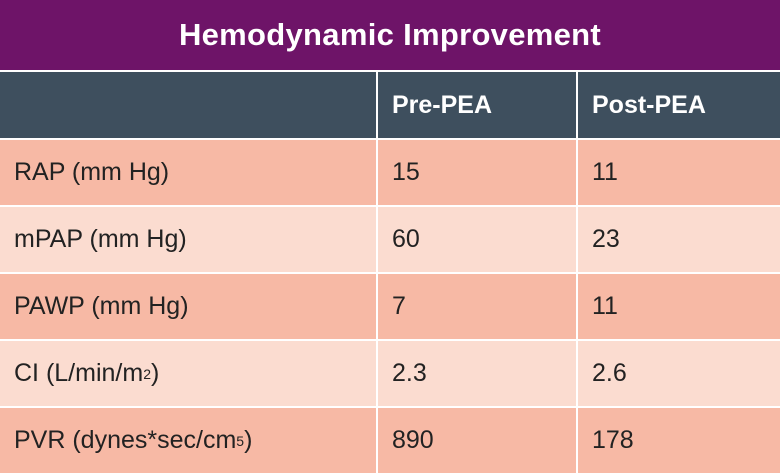  What do you see at coordinates (478, 240) in the screenshot?
I see `pre-pea-value: 60` at bounding box center [478, 240].